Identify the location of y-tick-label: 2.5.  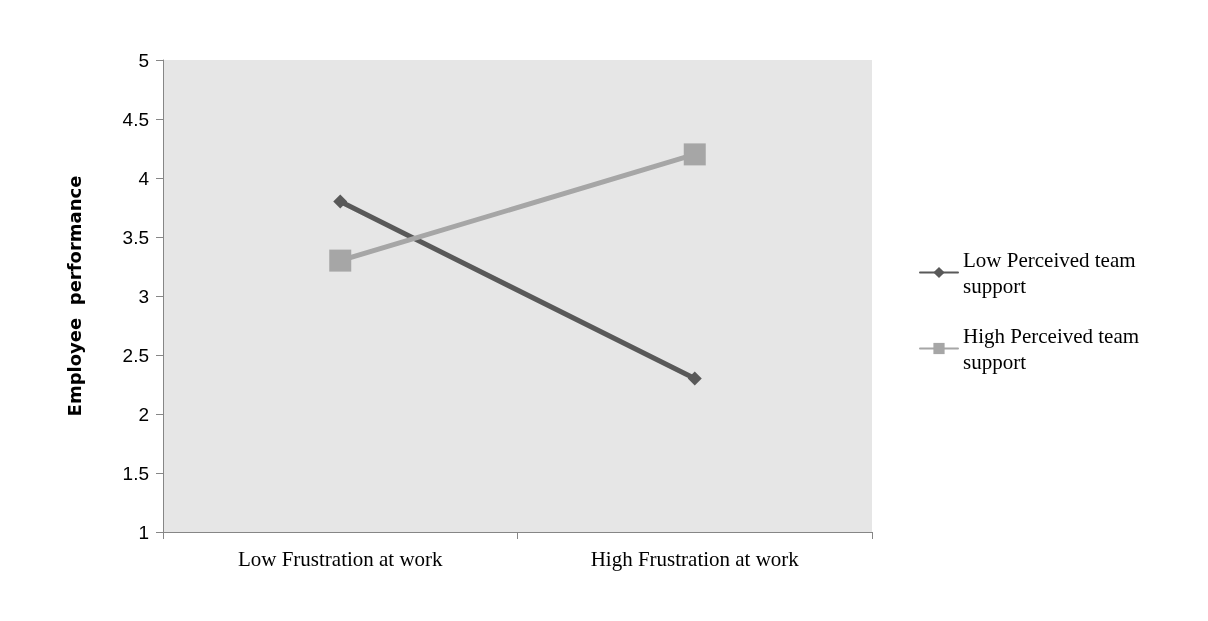
(135, 355).